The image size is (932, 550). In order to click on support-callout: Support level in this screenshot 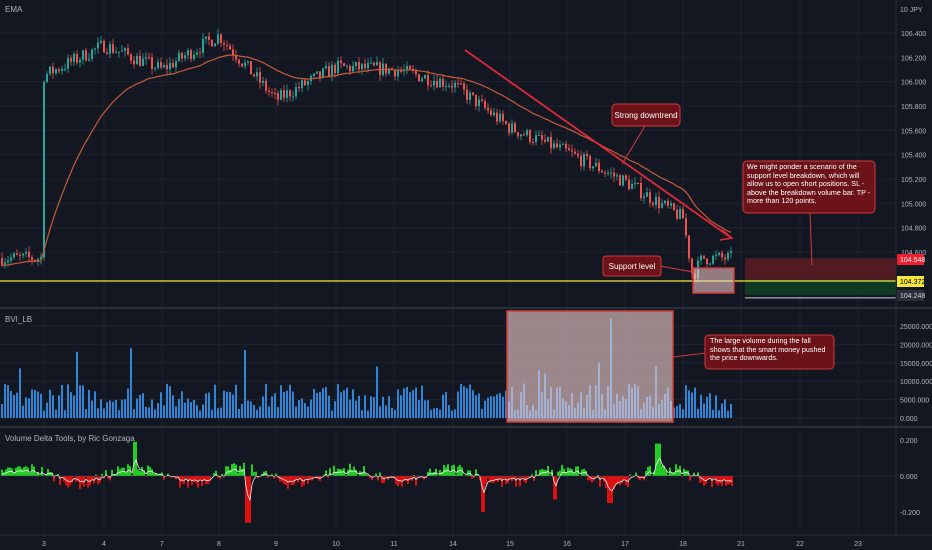, I will do `click(648, 266)`.